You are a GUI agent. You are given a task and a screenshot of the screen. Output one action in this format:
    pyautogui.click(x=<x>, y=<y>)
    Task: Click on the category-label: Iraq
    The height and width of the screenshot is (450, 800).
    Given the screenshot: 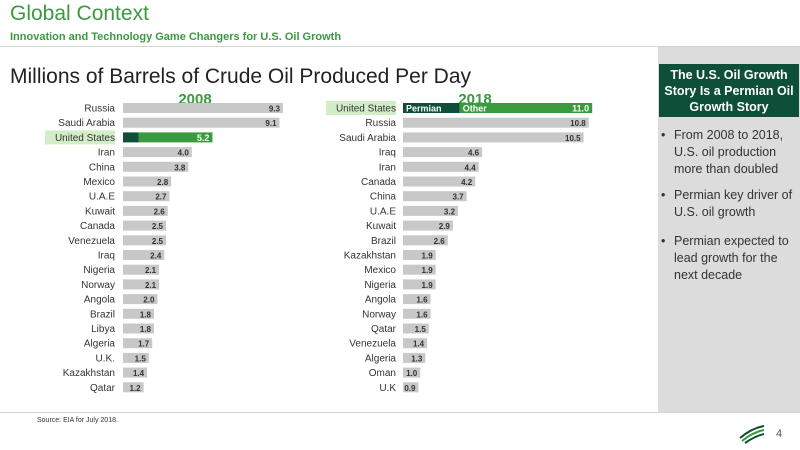 What is the action you would take?
    pyautogui.click(x=106, y=256)
    